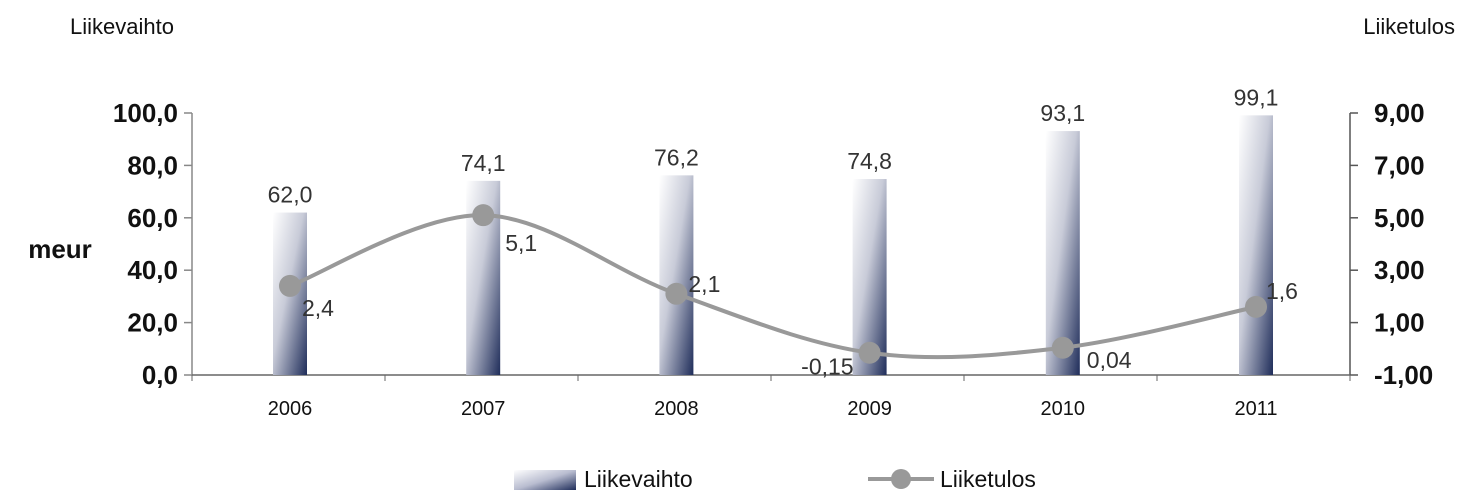 The height and width of the screenshot is (492, 1463). I want to click on legend: Liikevaihto Liiketulos, so click(775, 479).